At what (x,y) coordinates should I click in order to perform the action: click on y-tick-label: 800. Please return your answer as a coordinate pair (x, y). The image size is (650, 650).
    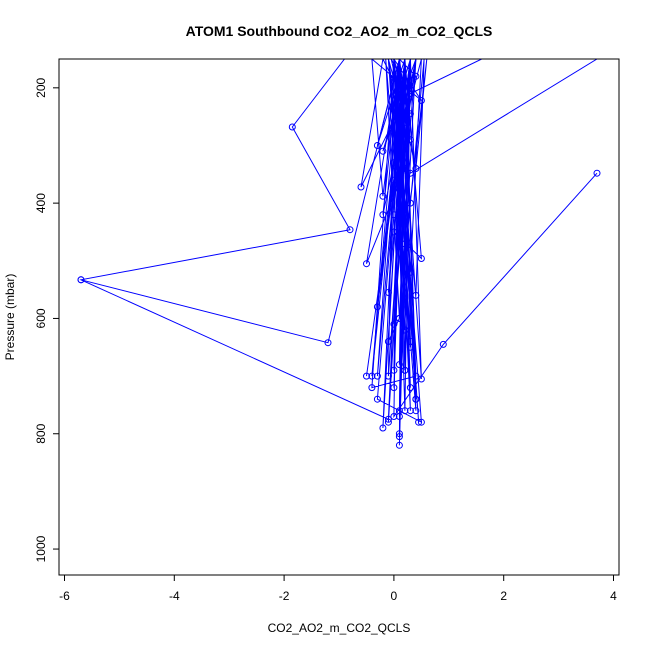
    Looking at the image, I should click on (41, 433).